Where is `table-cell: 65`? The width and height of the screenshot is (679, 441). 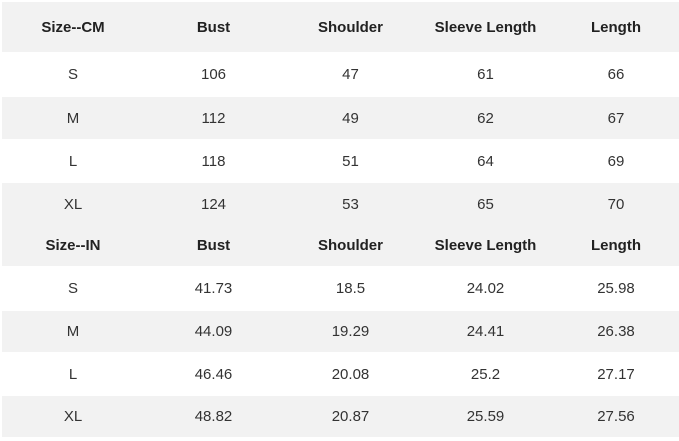
table-cell: 65 is located at coordinates (485, 204).